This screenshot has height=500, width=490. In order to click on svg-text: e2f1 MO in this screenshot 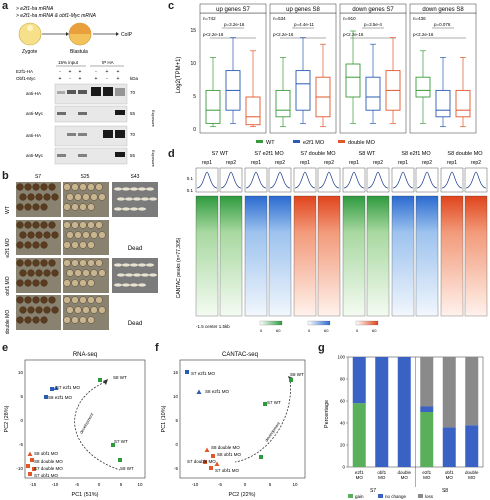, I will do `click(8, 247)`.